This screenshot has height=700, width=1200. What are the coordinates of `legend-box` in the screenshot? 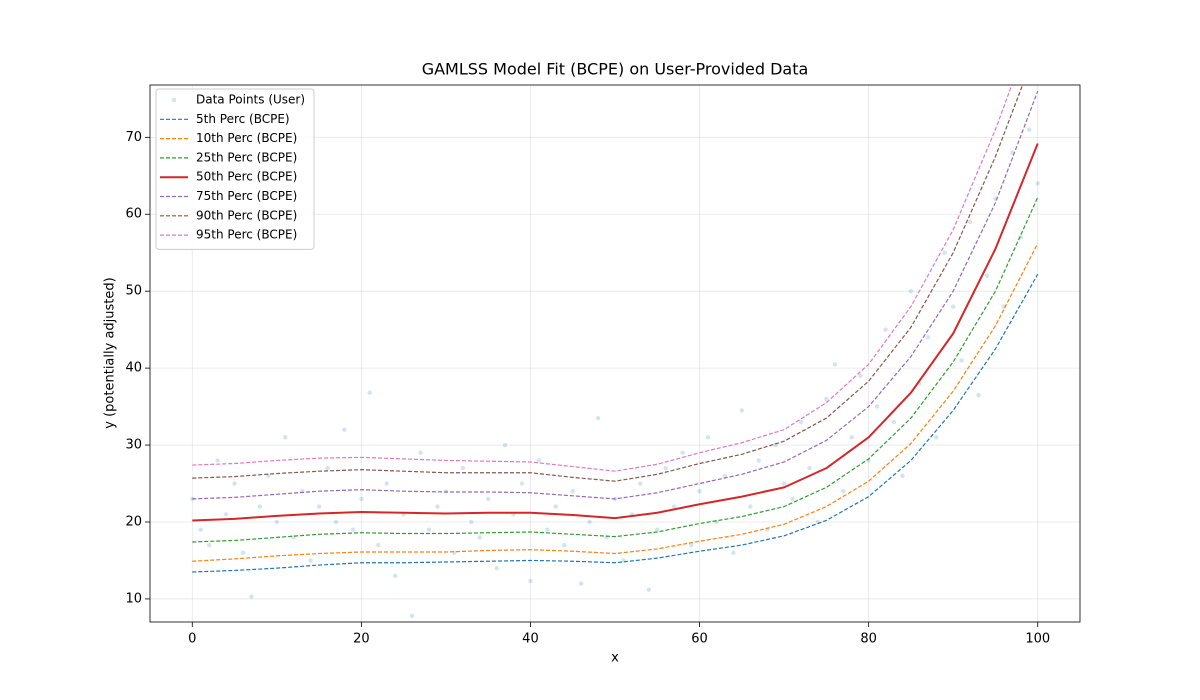 It's located at (235, 169).